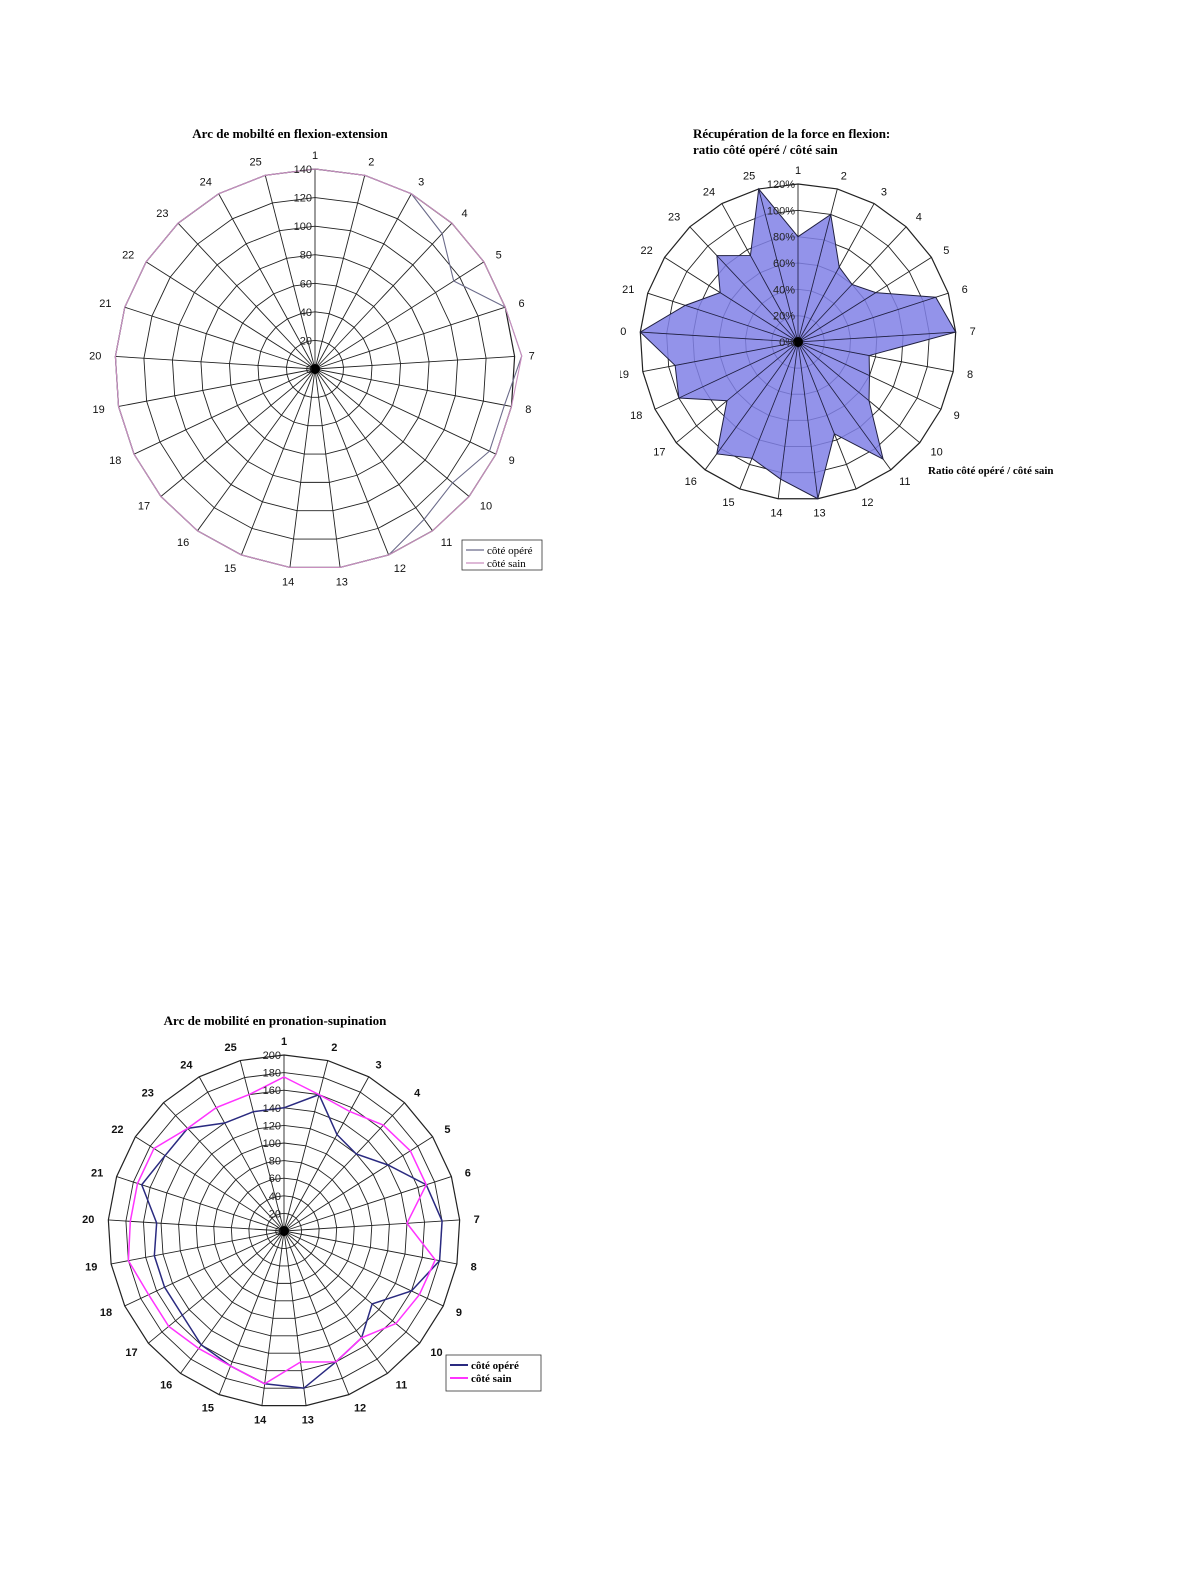 The height and width of the screenshot is (1587, 1191). I want to click on tick-label: 20%, so click(784, 317).